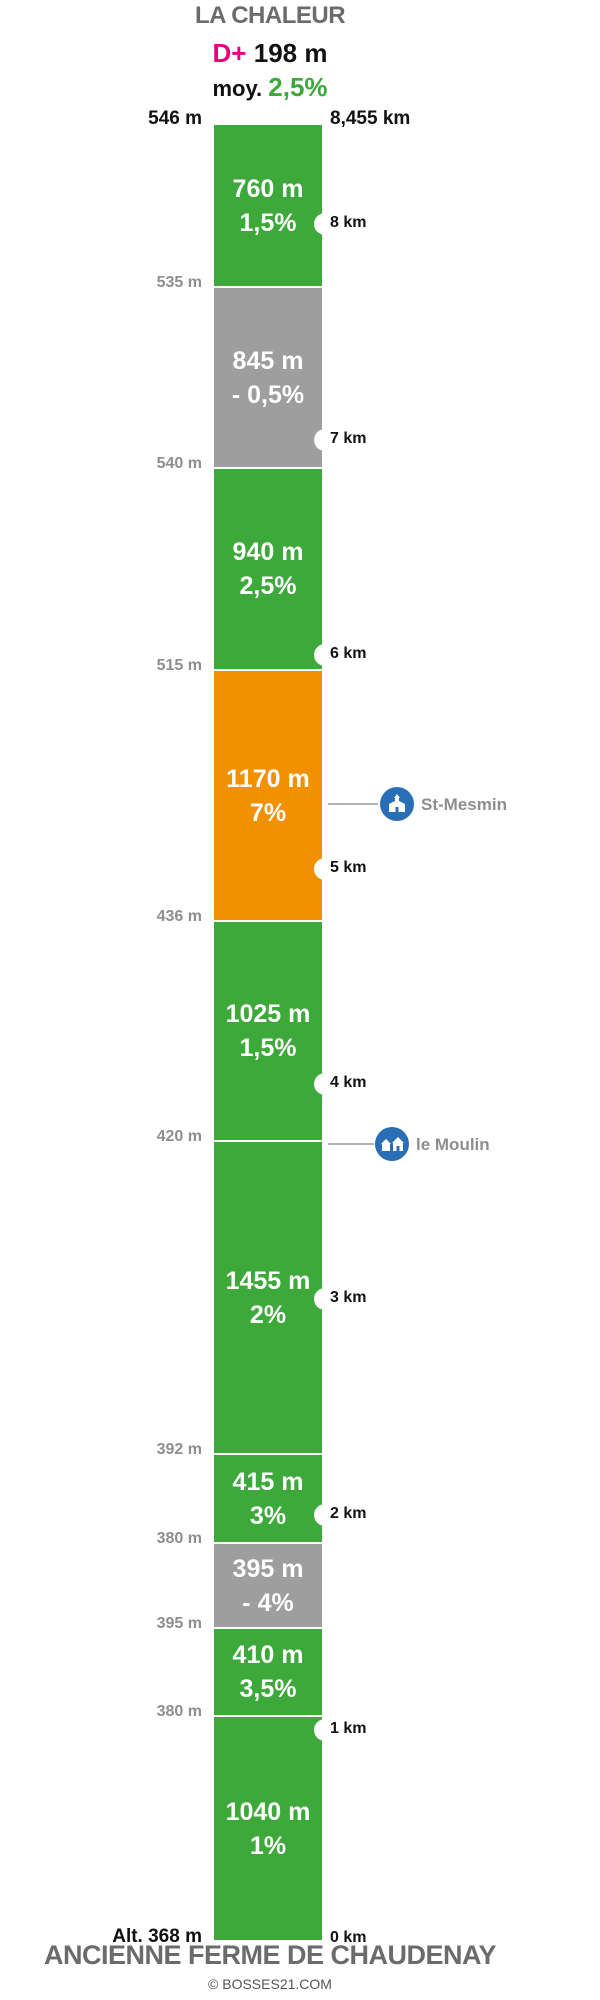 The image size is (600, 2000). What do you see at coordinates (348, 1297) in the screenshot?
I see `km-marker: 3 km` at bounding box center [348, 1297].